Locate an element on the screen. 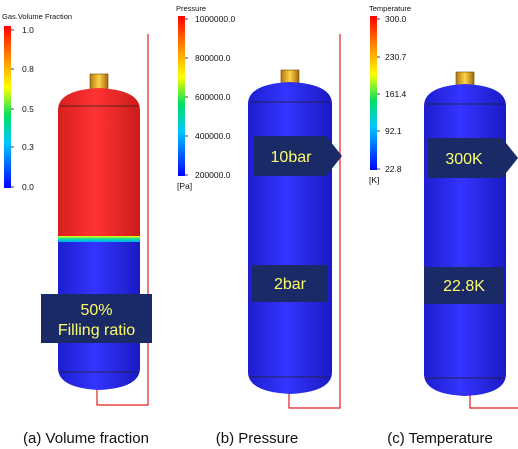 This screenshot has height=449, width=518. colorbar-title-a: Gas.Volume Fraction is located at coordinates (37, 16).